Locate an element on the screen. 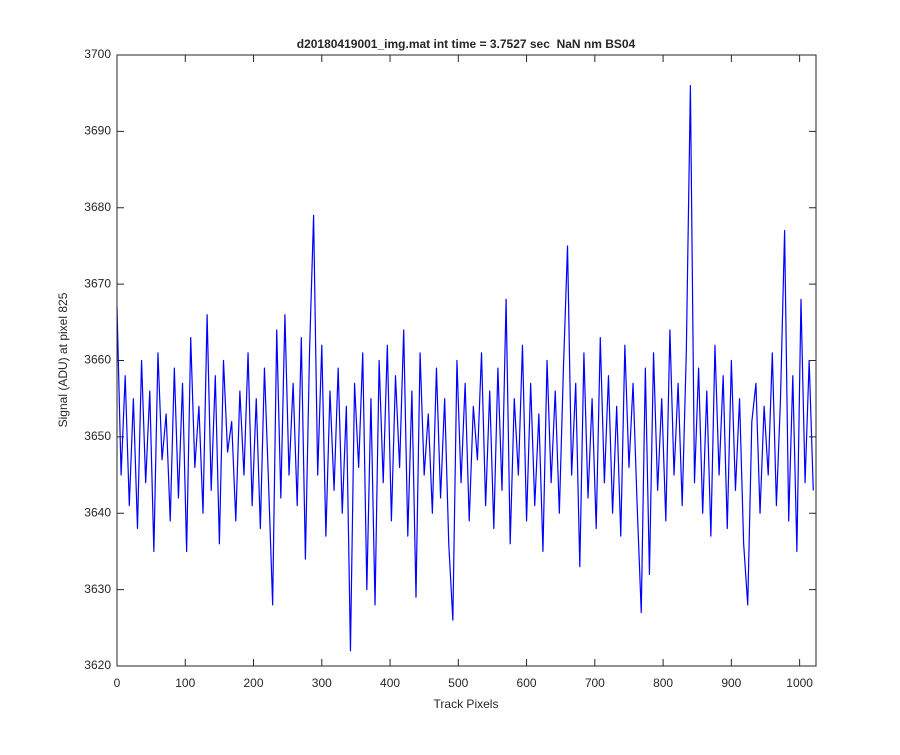 This screenshot has width=900, height=755. x-tick-label: 600 is located at coordinates (527, 683).